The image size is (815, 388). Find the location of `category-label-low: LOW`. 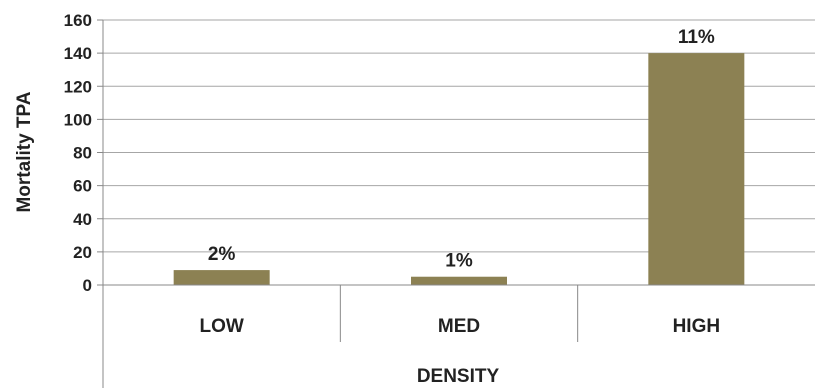

category-label-low: LOW is located at coordinates (222, 326).